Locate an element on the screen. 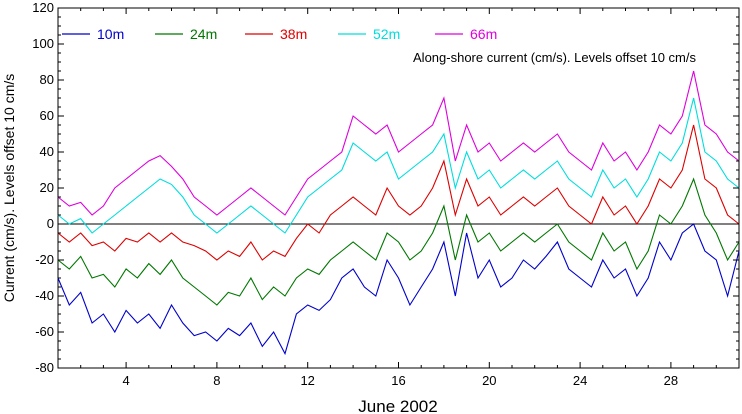 The image size is (742, 414). legend: 10m 24m 38m 52m 66m is located at coordinates (279, 34).